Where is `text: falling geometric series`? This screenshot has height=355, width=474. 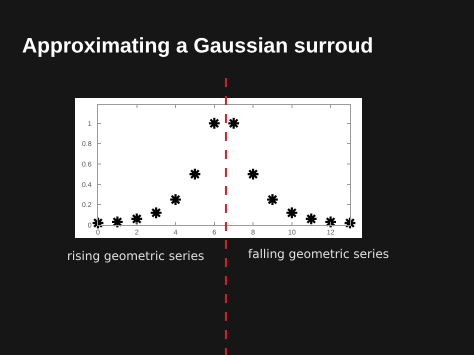
text: falling geometric series is located at coordinates (318, 254).